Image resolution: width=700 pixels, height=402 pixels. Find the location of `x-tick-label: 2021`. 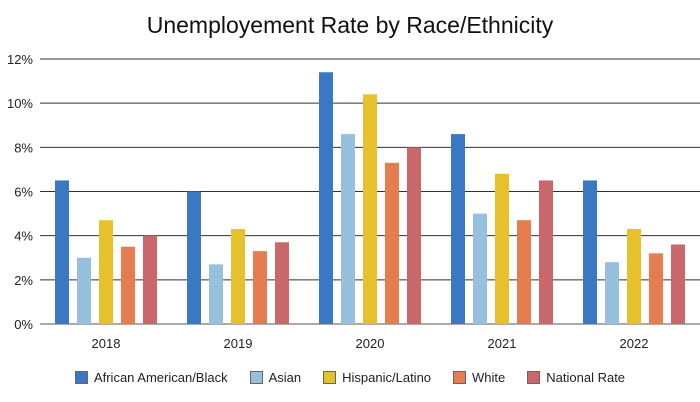

x-tick-label: 2021 is located at coordinates (502, 343).